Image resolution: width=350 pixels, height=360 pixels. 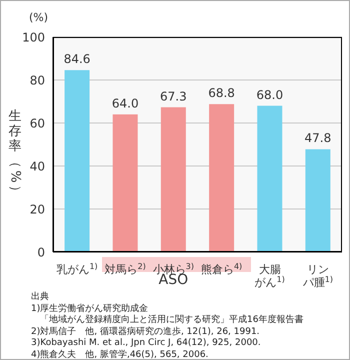 What do you see at coordinates (120, 355) in the screenshot?
I see `text: 4)熊倉久夫 他, 脈管学,46(5), 565, 2006.` at bounding box center [120, 355].